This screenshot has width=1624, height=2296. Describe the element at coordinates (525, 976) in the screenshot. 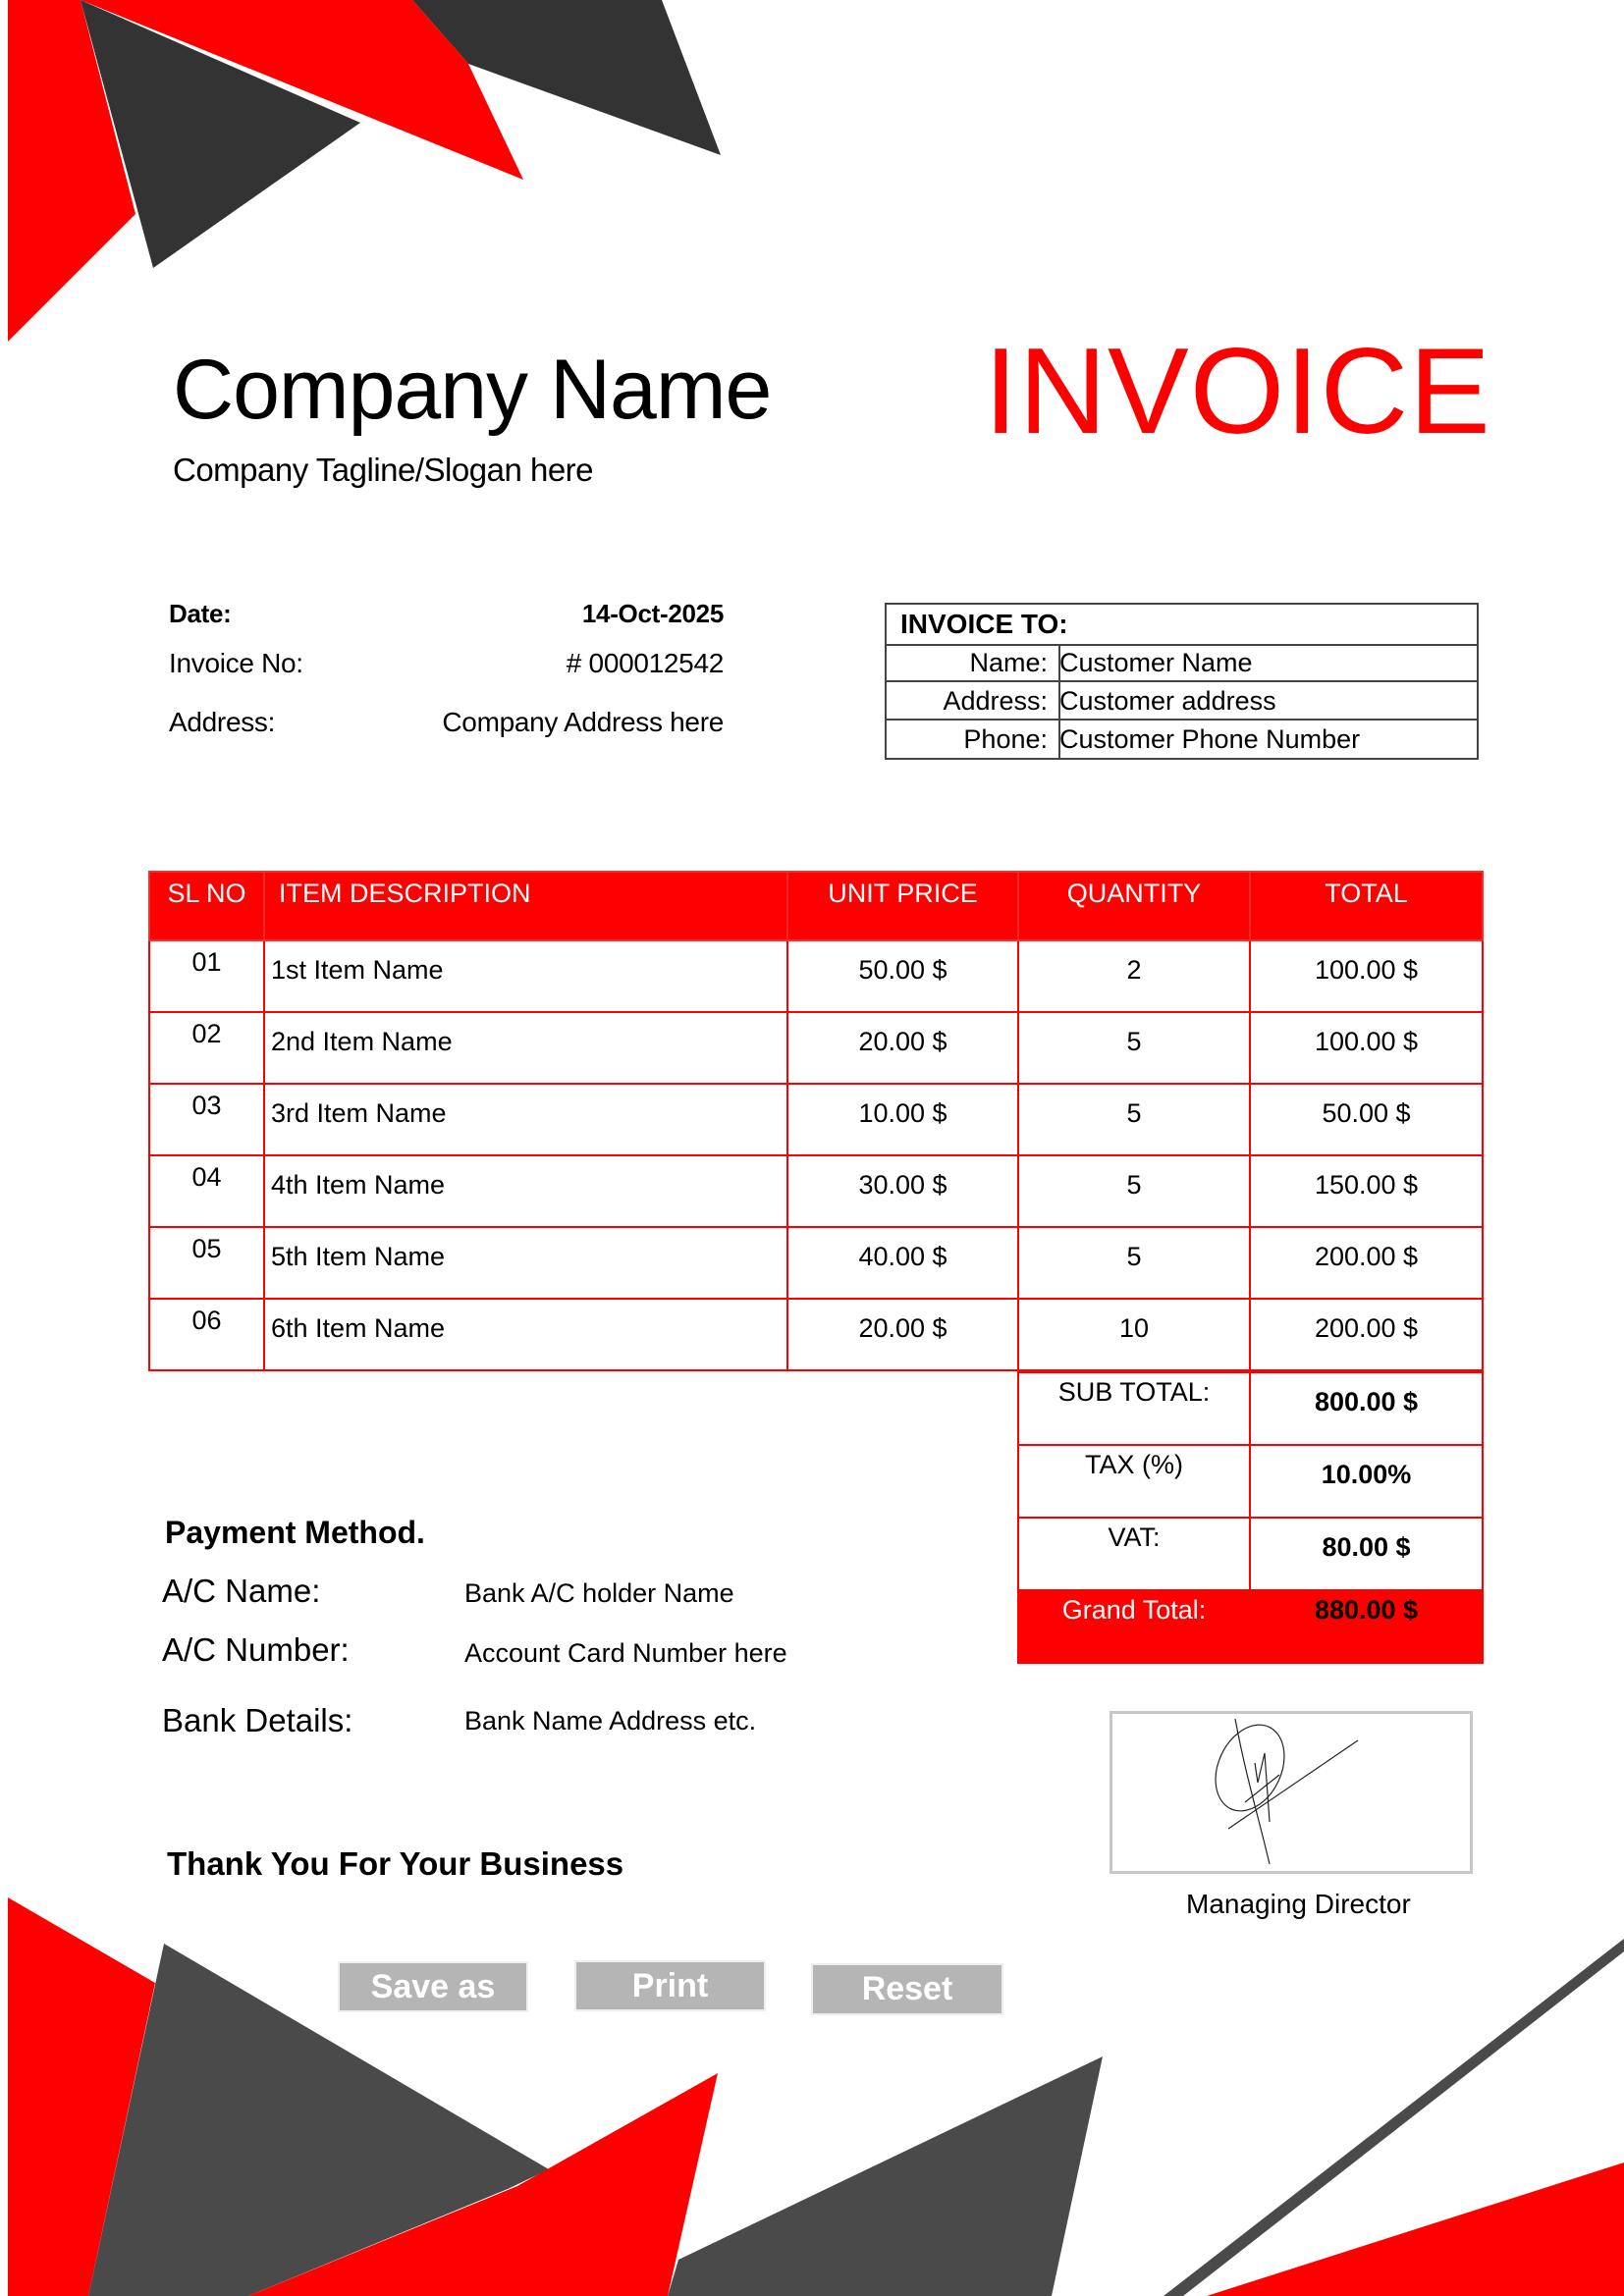

I see `description-cell: 1st Item Name` at that location.